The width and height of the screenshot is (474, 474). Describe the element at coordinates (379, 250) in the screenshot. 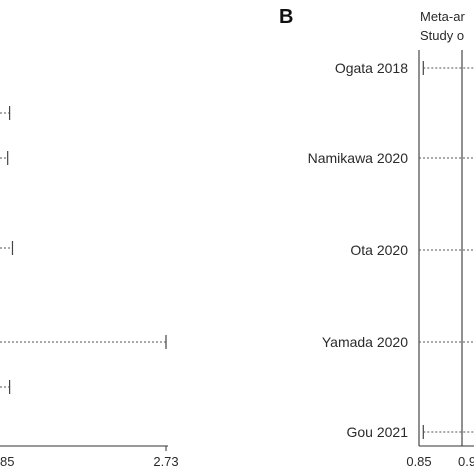

I see `study-label: Ota 2020` at that location.